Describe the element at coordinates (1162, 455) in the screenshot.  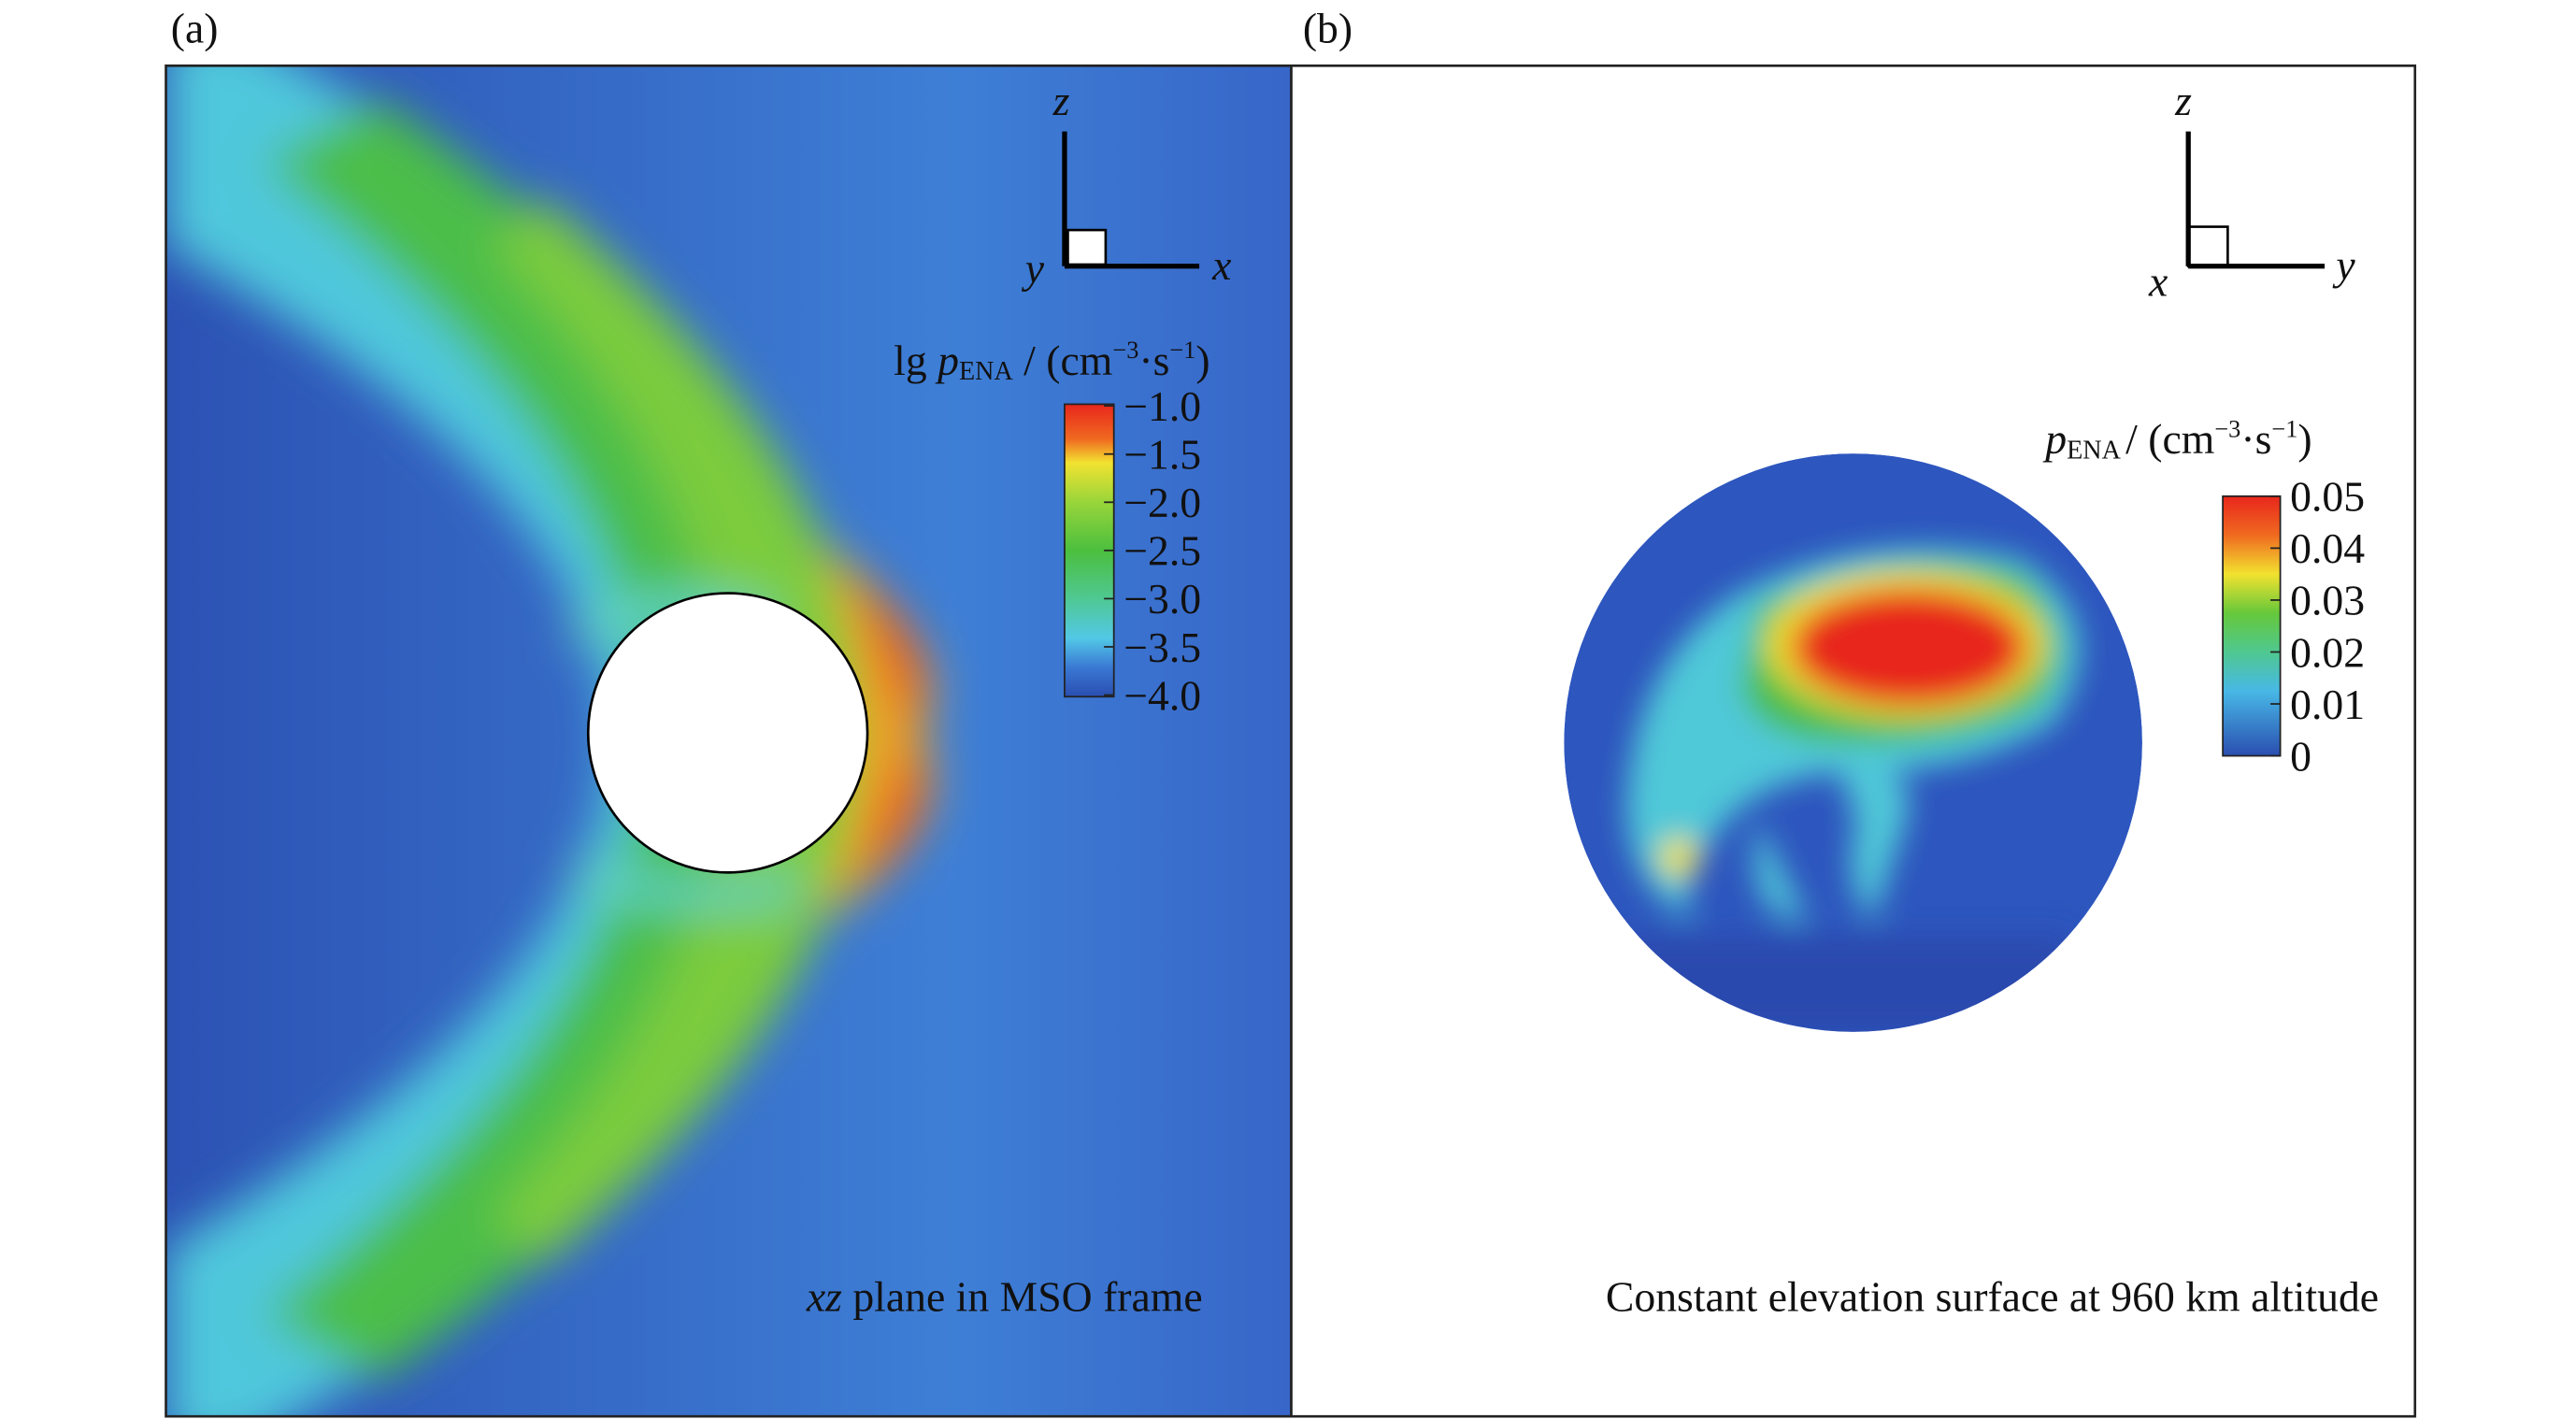
I see `colorbar-tick-label: −1.5` at that location.